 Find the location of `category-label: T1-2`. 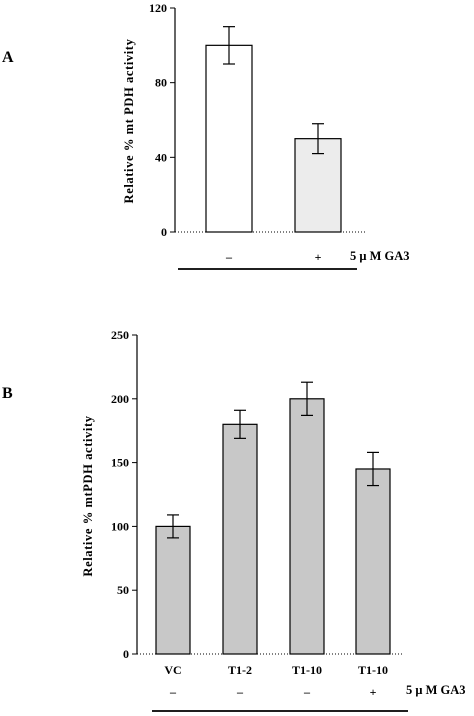

category-label: T1-2 is located at coordinates (240, 670).